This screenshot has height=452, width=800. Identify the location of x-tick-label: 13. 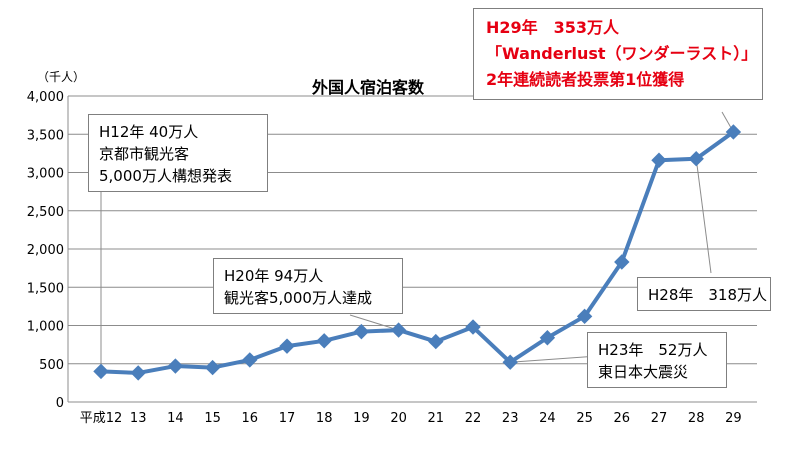
(138, 418).